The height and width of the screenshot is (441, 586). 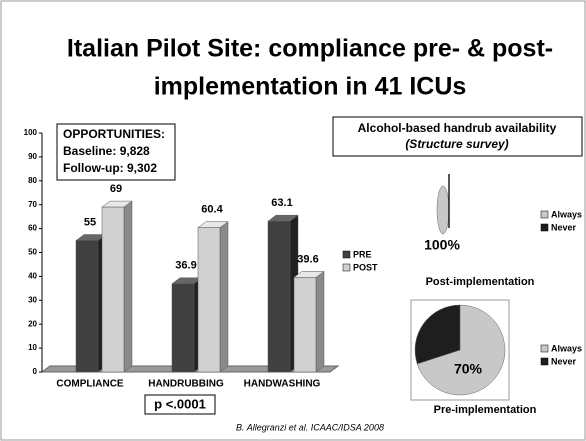 I want to click on y-tick-label: 80, so click(x=32, y=180).